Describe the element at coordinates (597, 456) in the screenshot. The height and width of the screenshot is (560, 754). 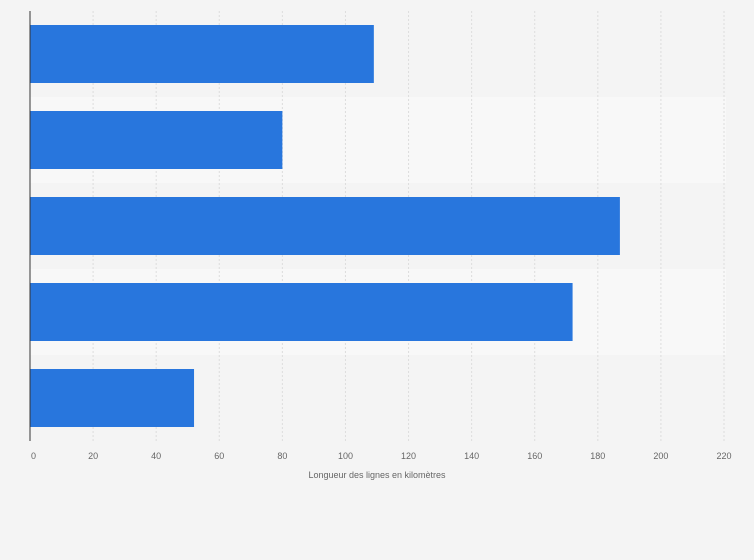
I see `x-tick-label: 180` at that location.